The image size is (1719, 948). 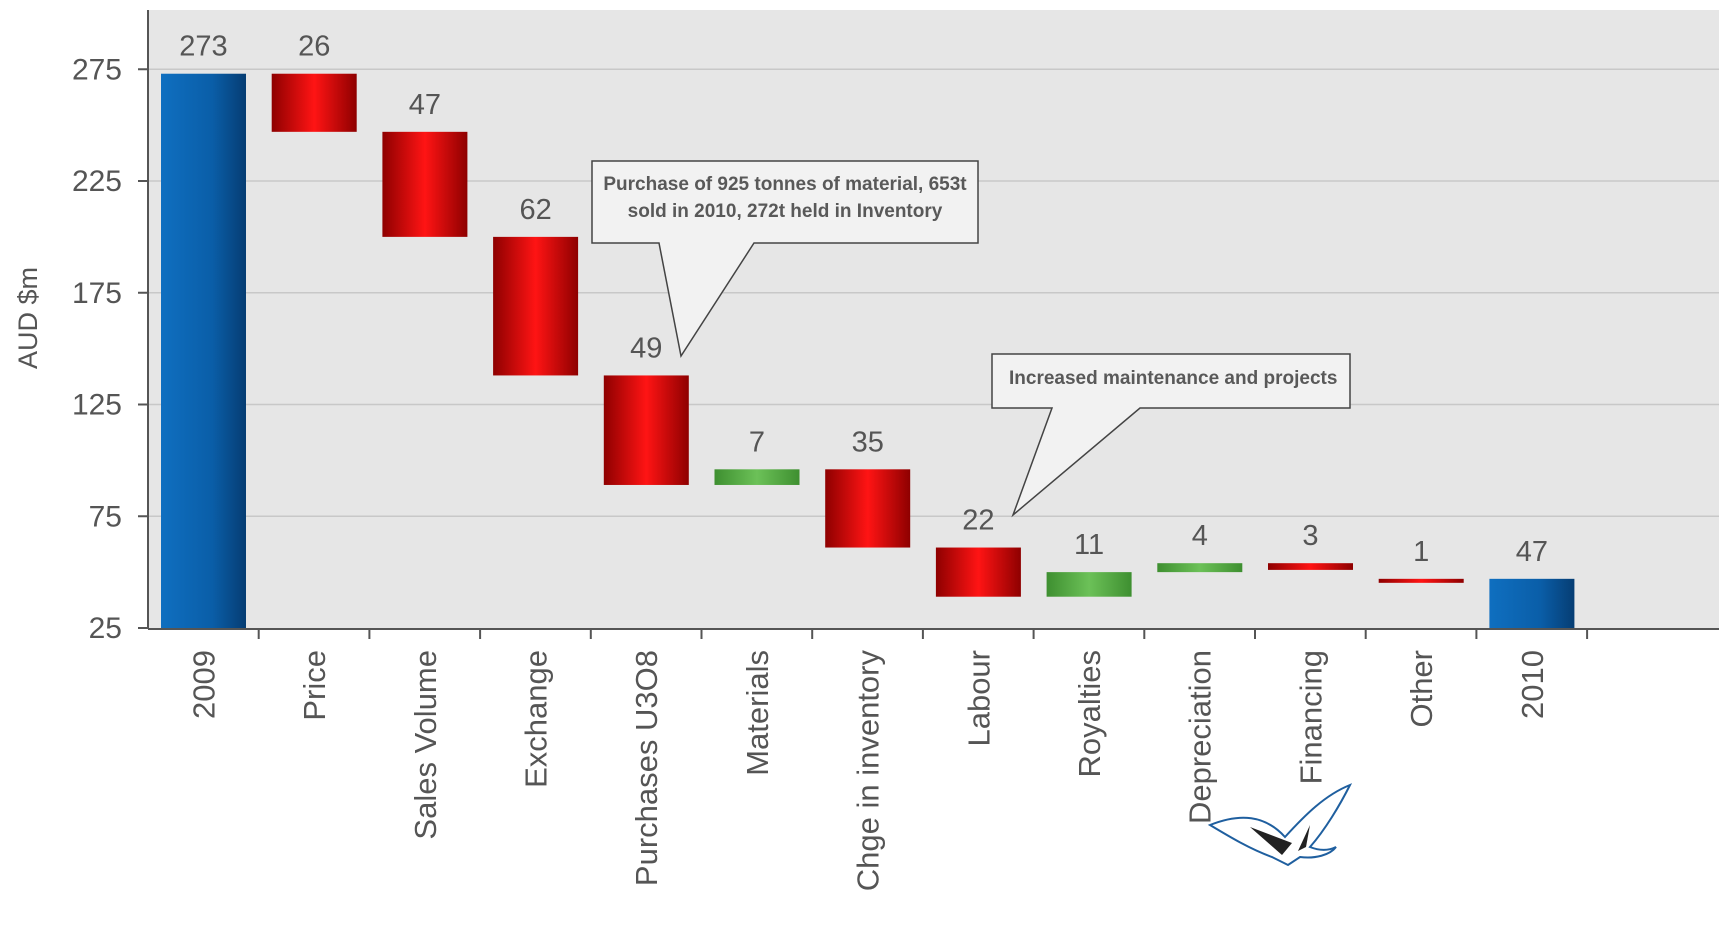 What do you see at coordinates (203, 351) in the screenshot?
I see `bar-2009` at bounding box center [203, 351].